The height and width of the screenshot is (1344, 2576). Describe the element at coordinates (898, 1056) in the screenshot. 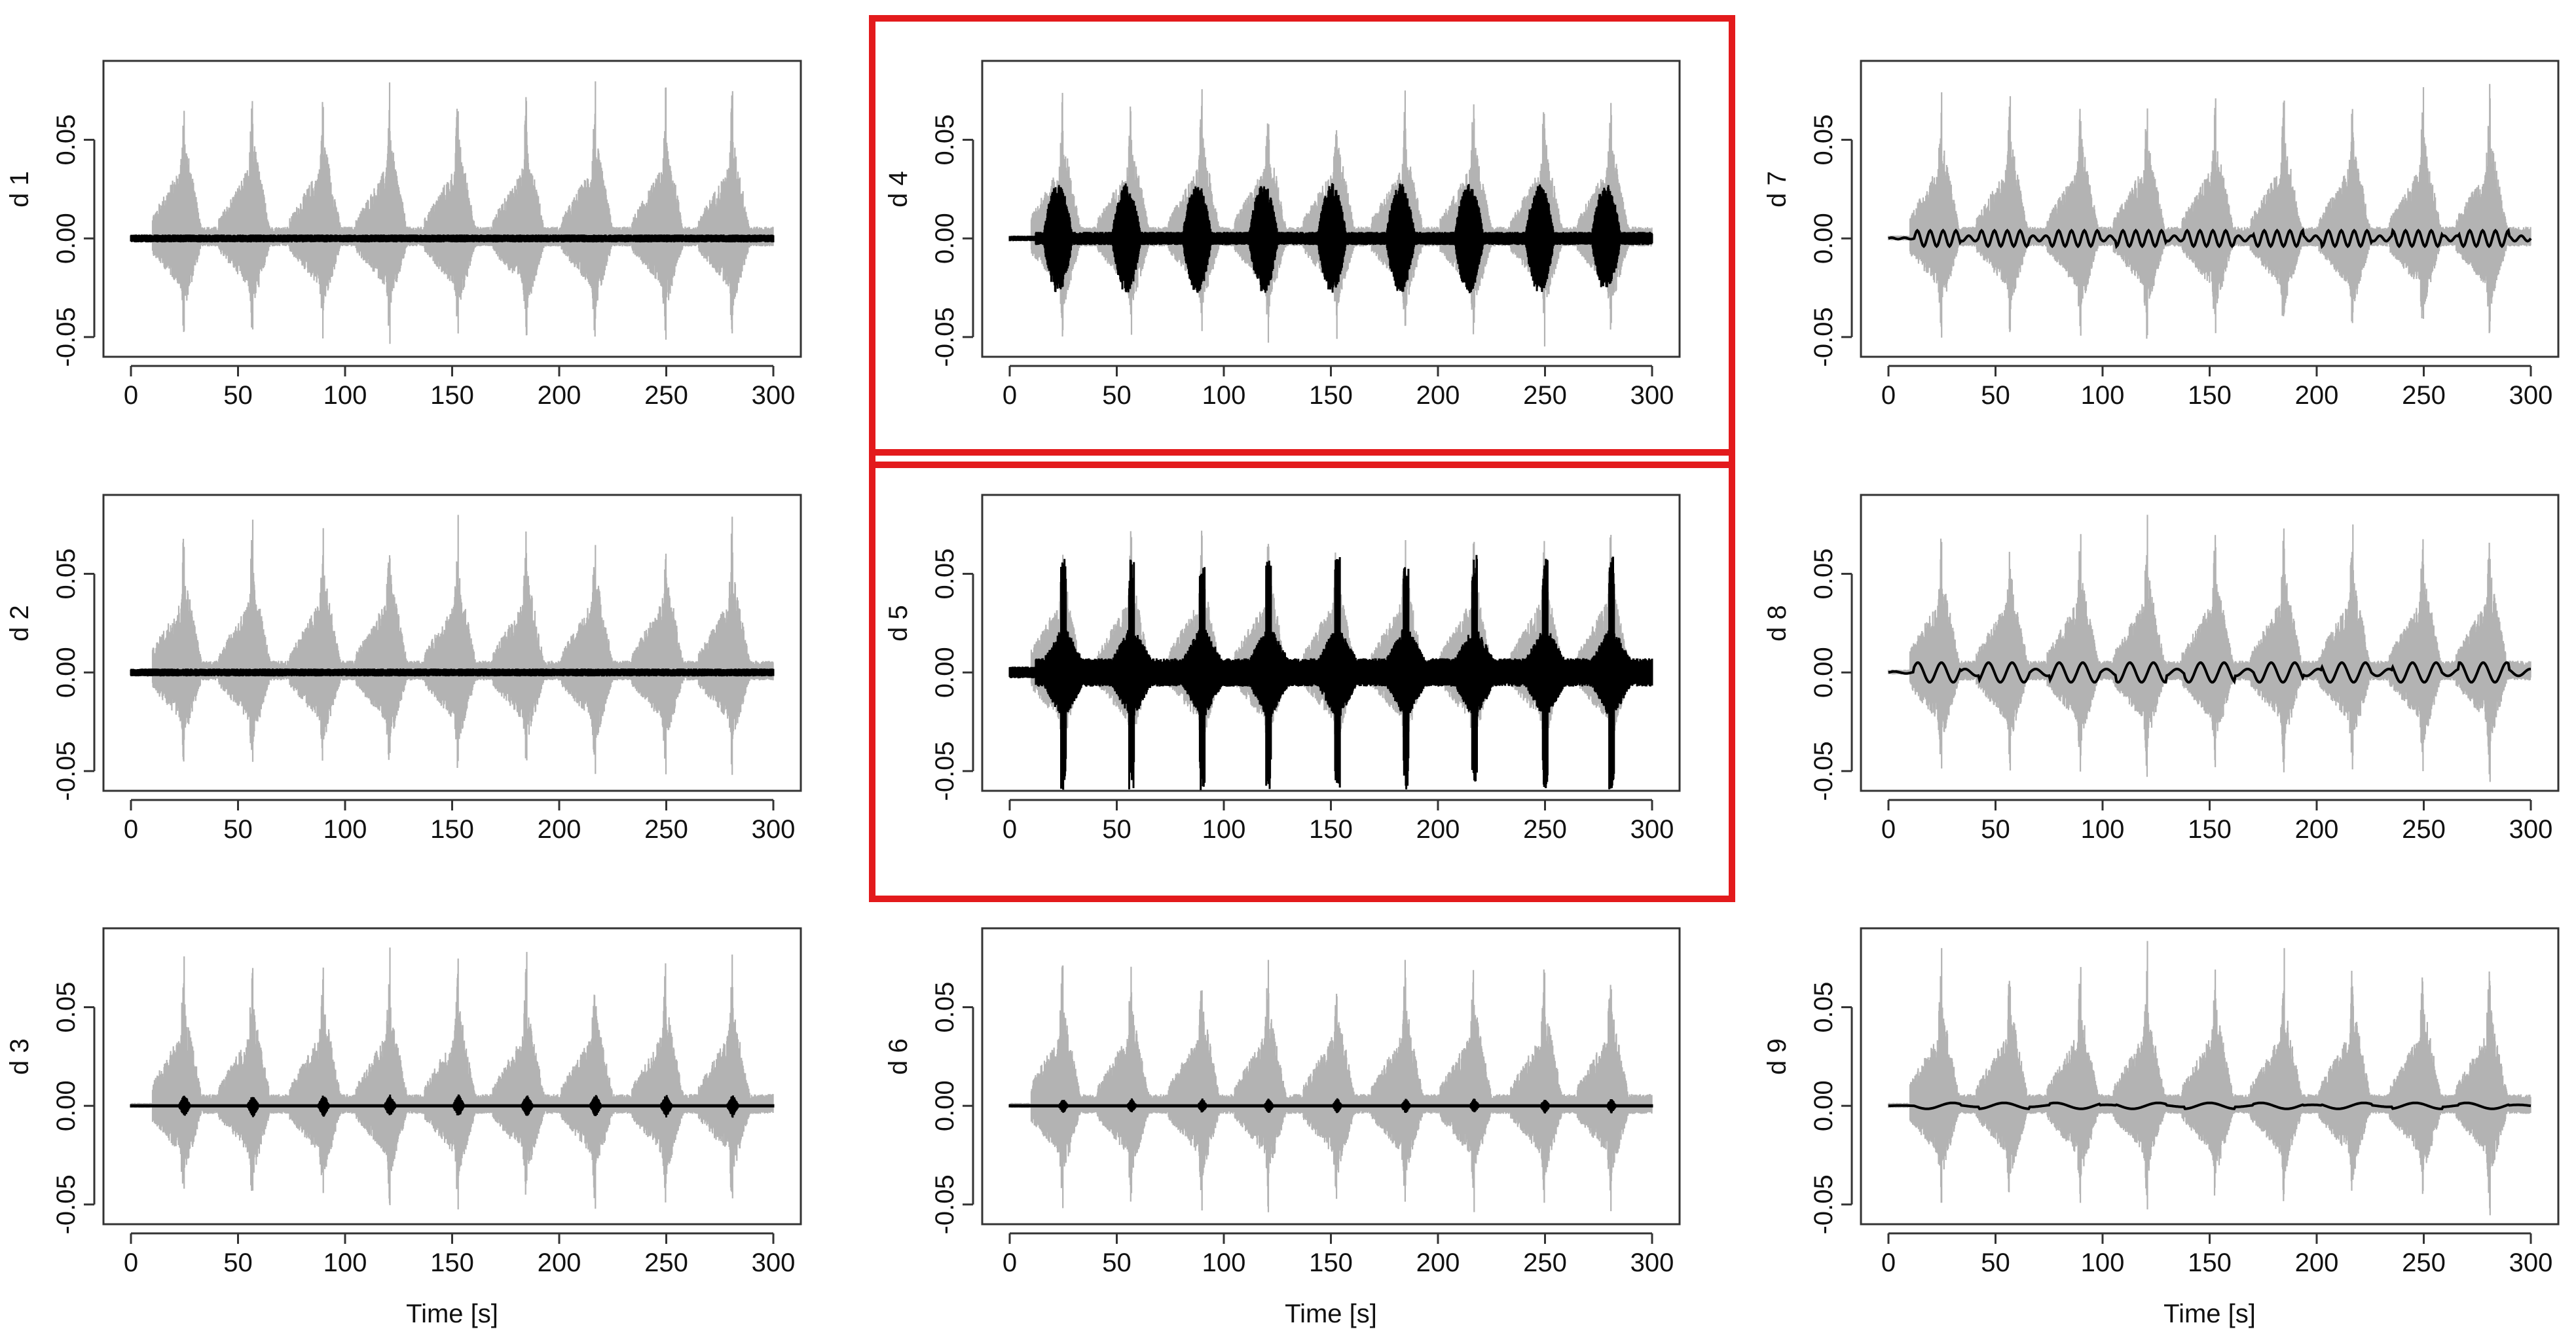

I see `y-axis-label: d 6` at that location.